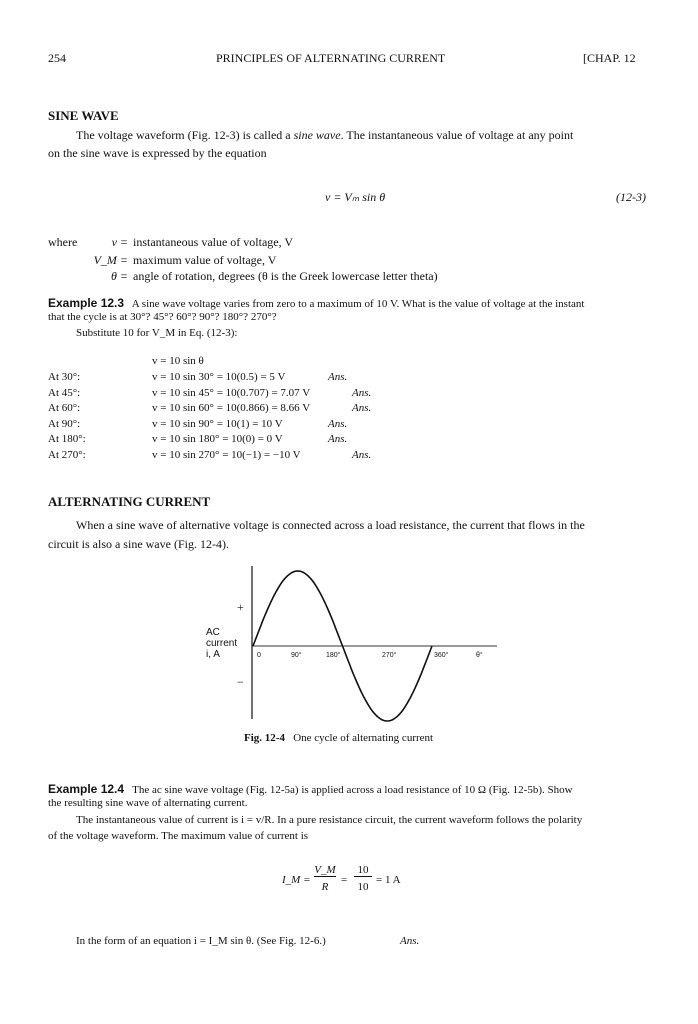 Image resolution: width=698 pixels, height=1024 pixels. What do you see at coordinates (178, 361) in the screenshot?
I see `math-line: v = 10 sin θ` at bounding box center [178, 361].